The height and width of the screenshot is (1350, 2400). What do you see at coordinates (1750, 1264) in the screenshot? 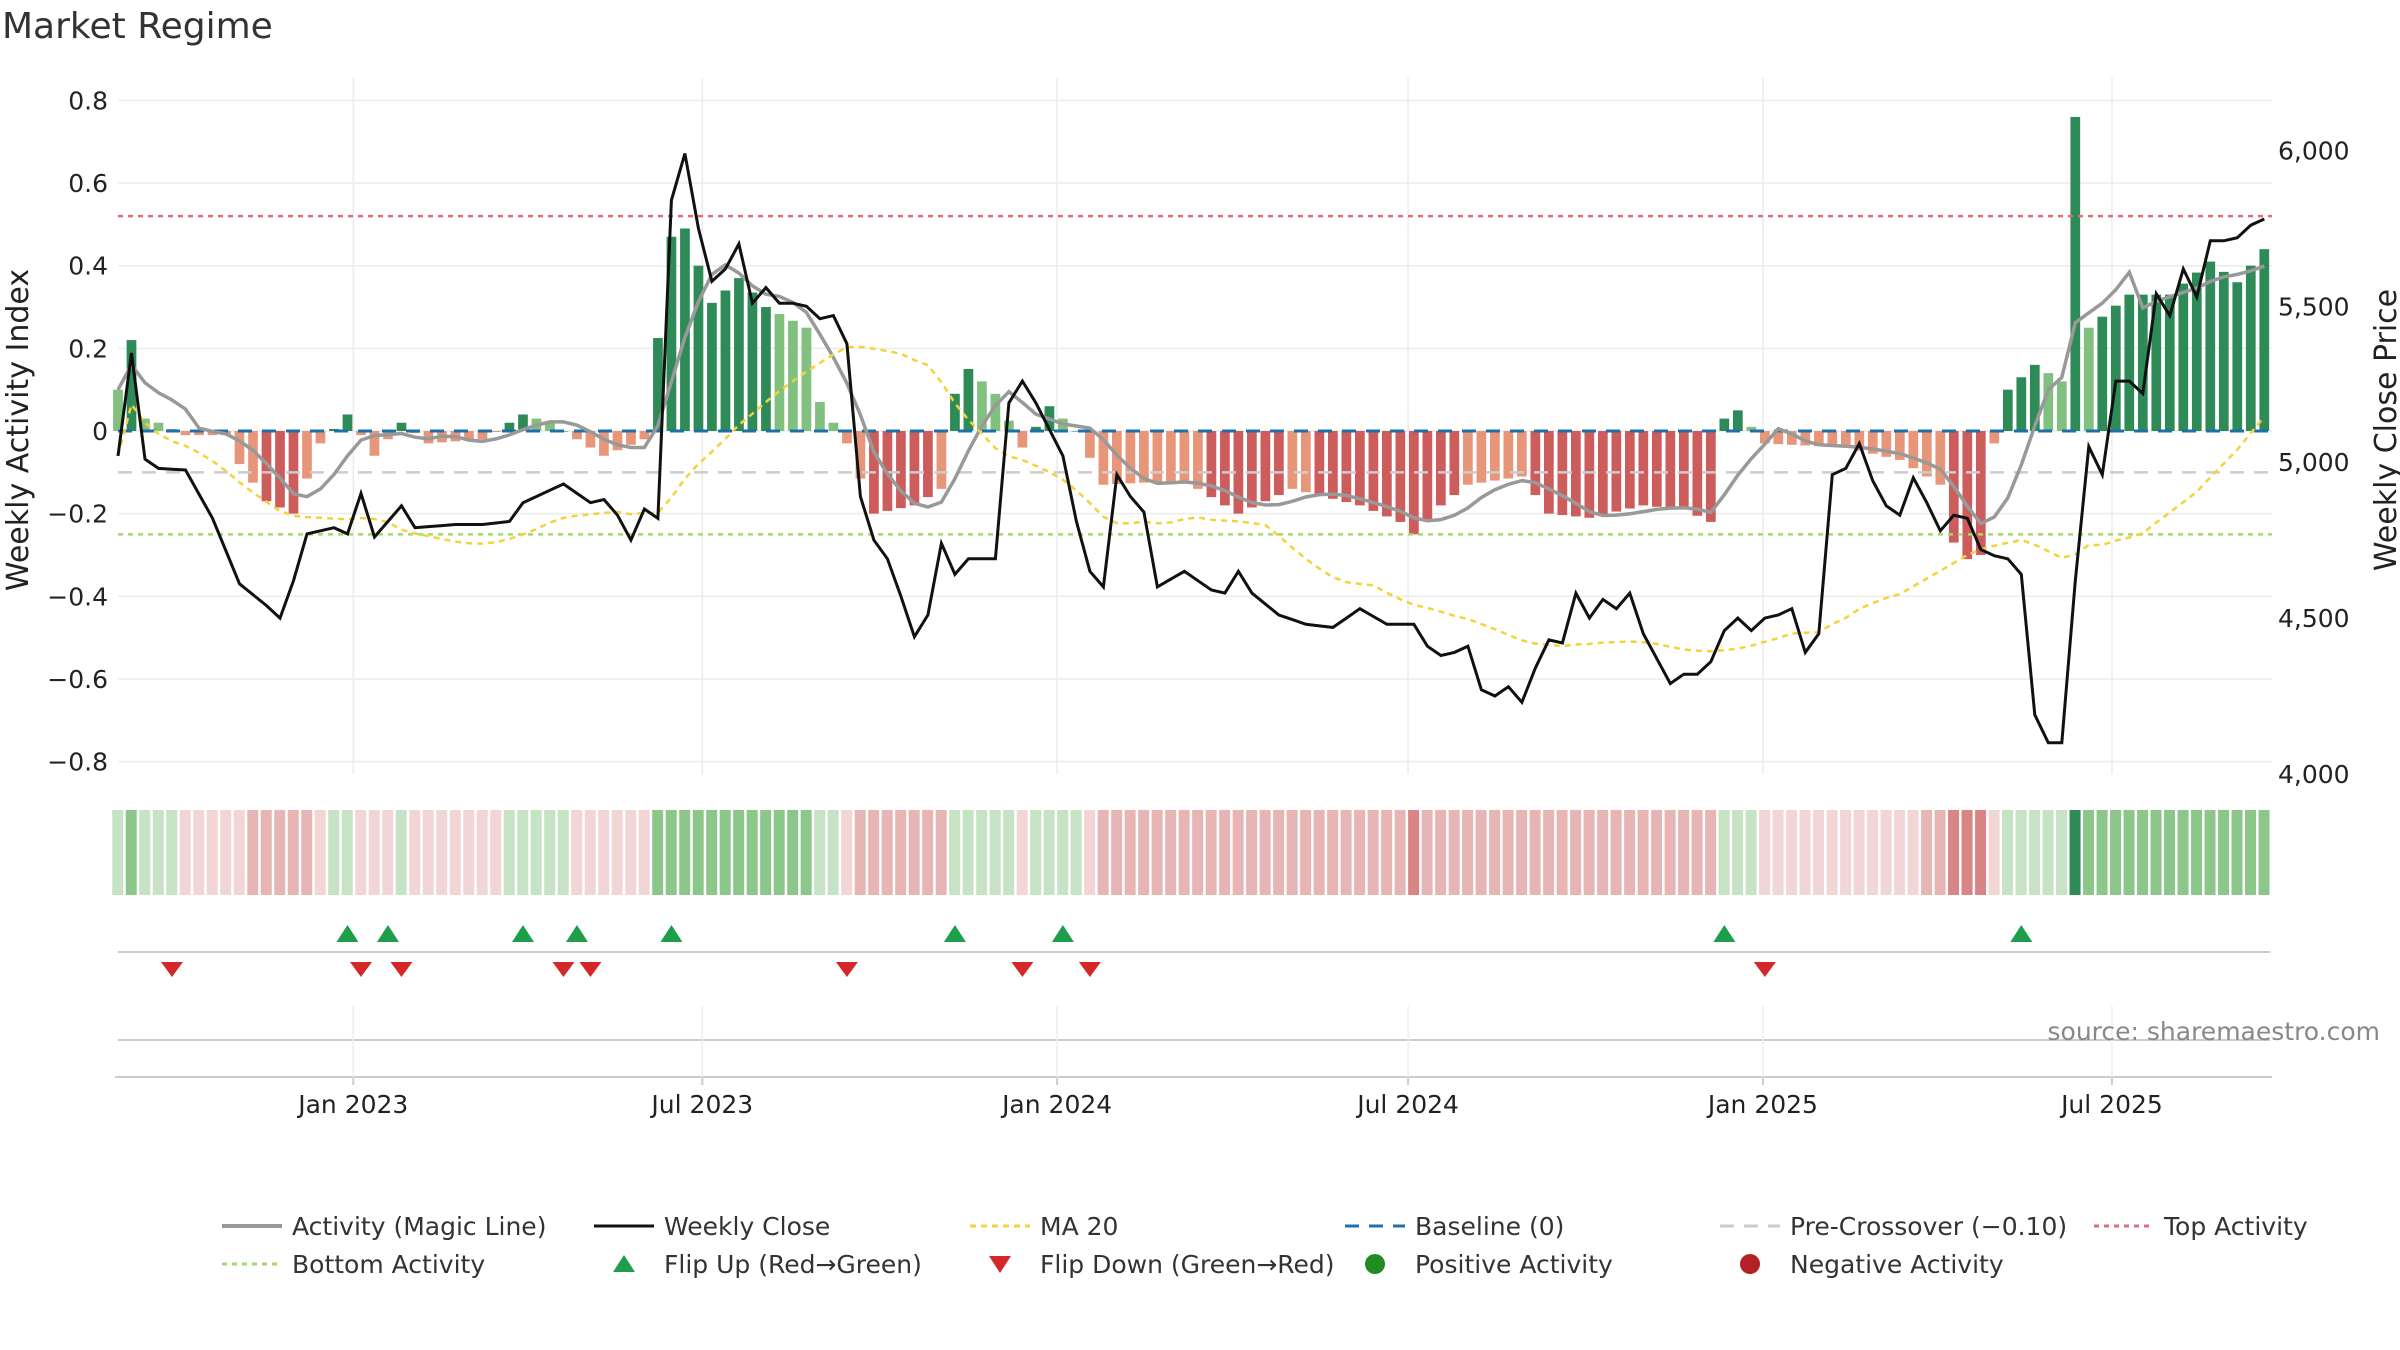
I see `legend-swatch` at bounding box center [1750, 1264].